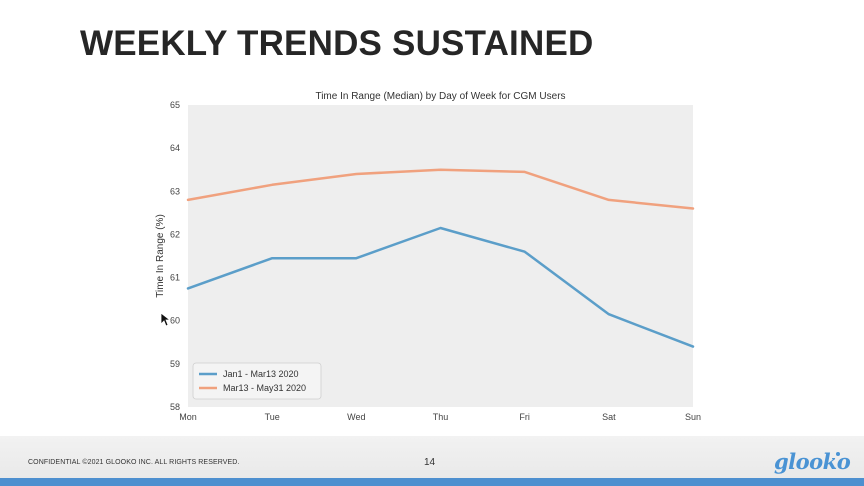 Image resolution: width=864 pixels, height=486 pixels. I want to click on x-tick-label: Sun, so click(693, 417).